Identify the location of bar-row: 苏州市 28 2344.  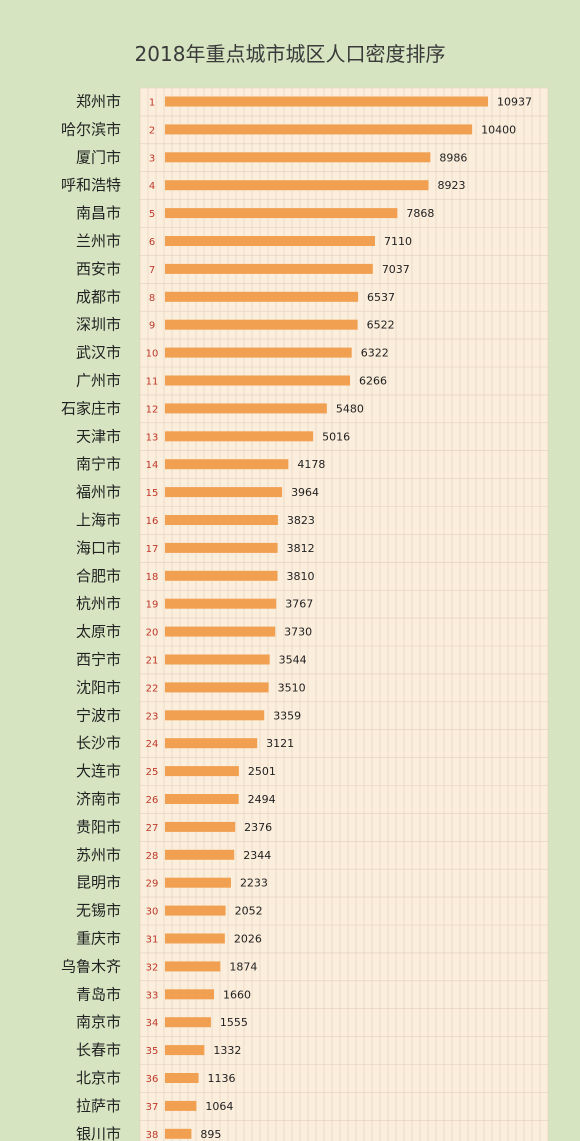
(173, 855).